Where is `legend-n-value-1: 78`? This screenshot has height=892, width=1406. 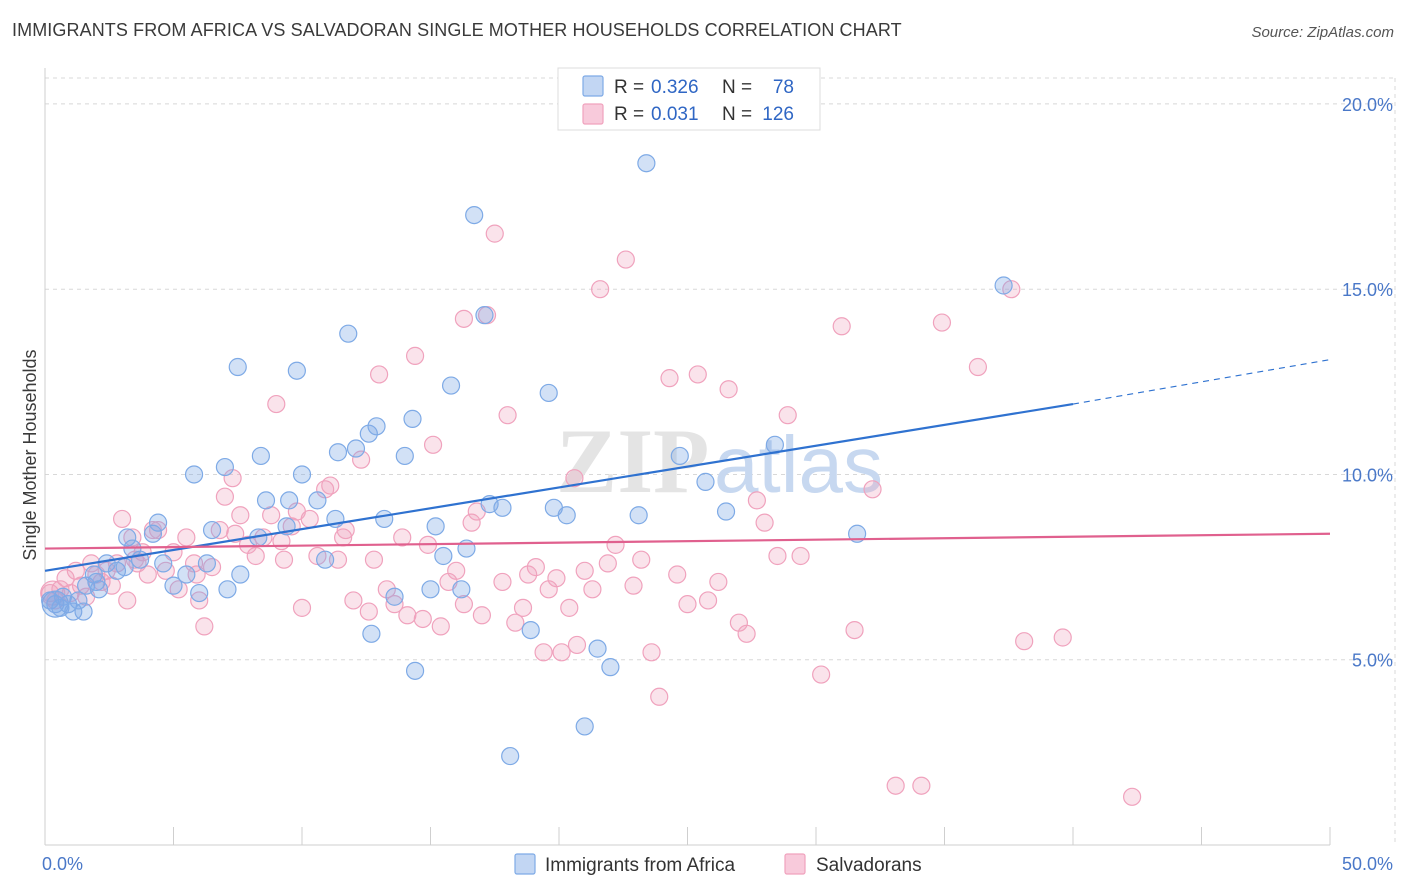
legend-n-value-1: 78 is located at coordinates (783, 87).